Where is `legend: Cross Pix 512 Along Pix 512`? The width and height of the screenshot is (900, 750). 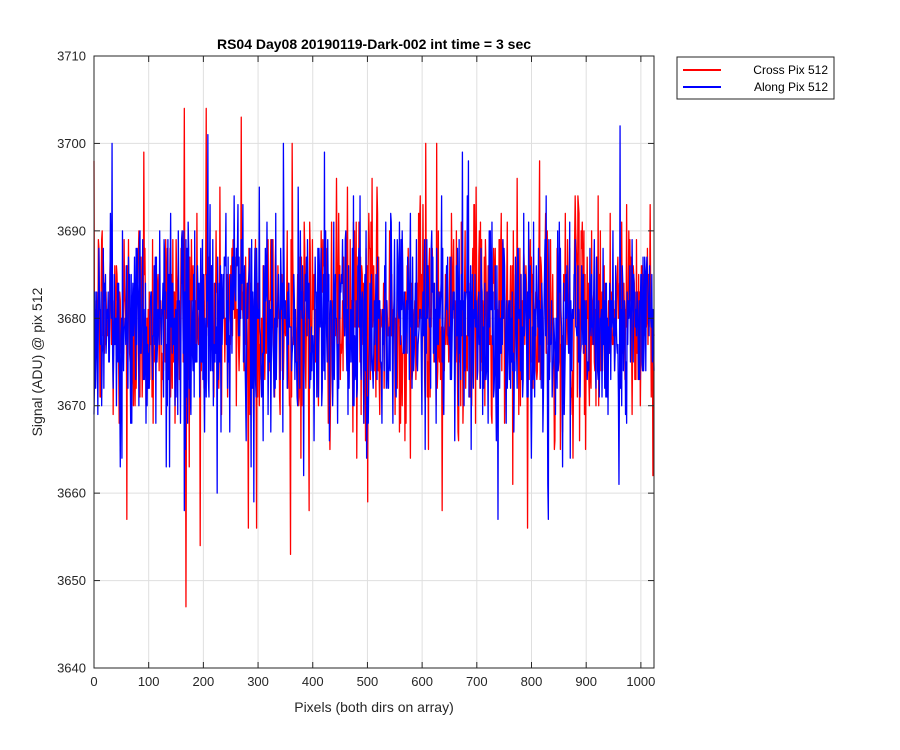
legend: Cross Pix 512 Along Pix 512 is located at coordinates (755, 78).